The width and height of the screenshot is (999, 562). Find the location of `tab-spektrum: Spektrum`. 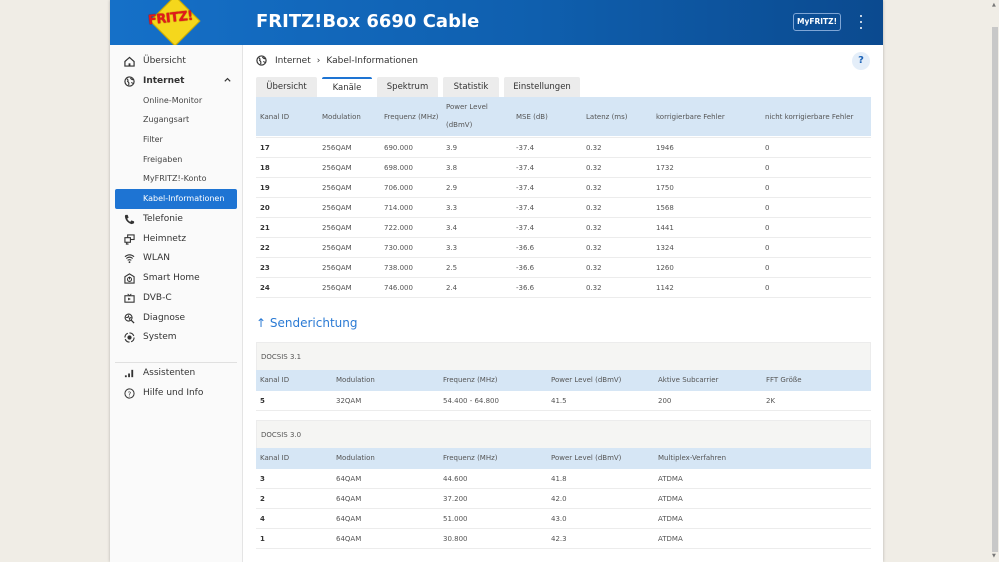

tab-spektrum: Spektrum is located at coordinates (407, 87).